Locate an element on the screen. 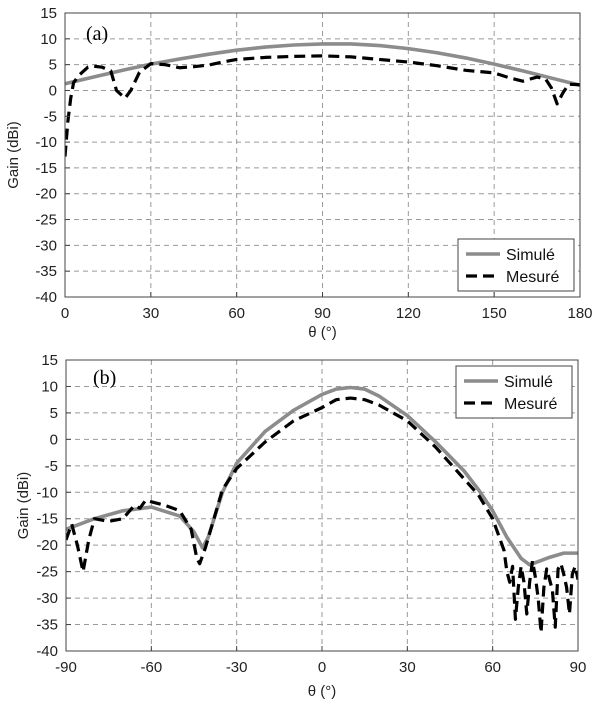 This screenshot has height=707, width=595. x-tick-label: -60 is located at coordinates (151, 667).